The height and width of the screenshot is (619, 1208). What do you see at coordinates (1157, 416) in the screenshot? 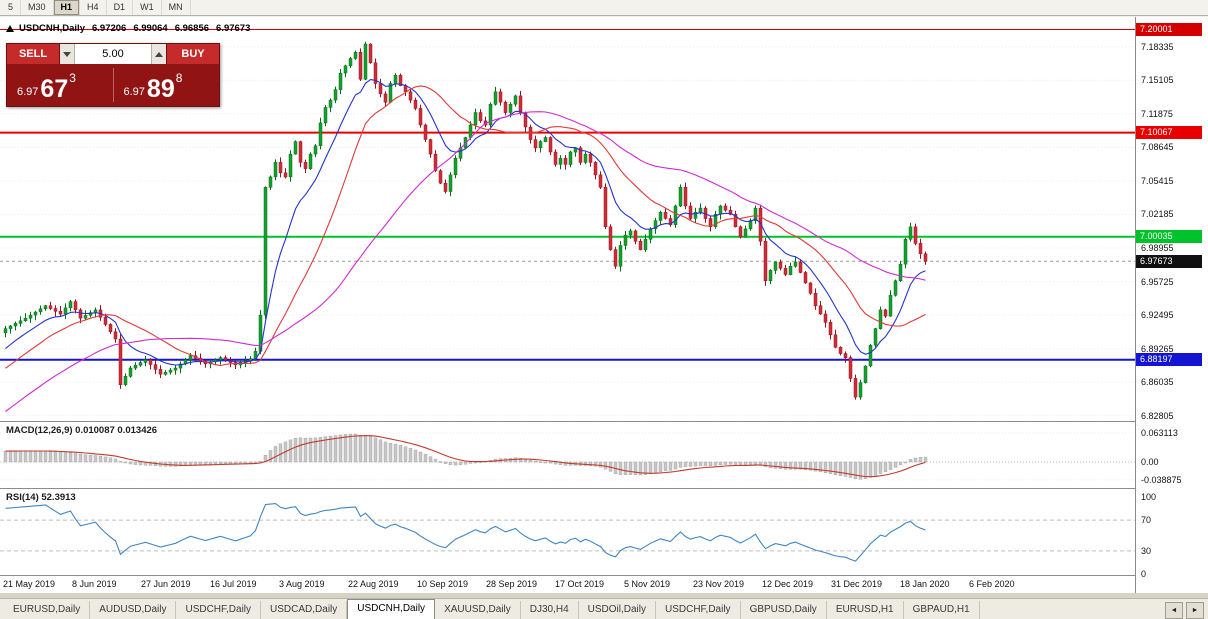
I see `price-axis-label: 6.82805` at bounding box center [1157, 416].